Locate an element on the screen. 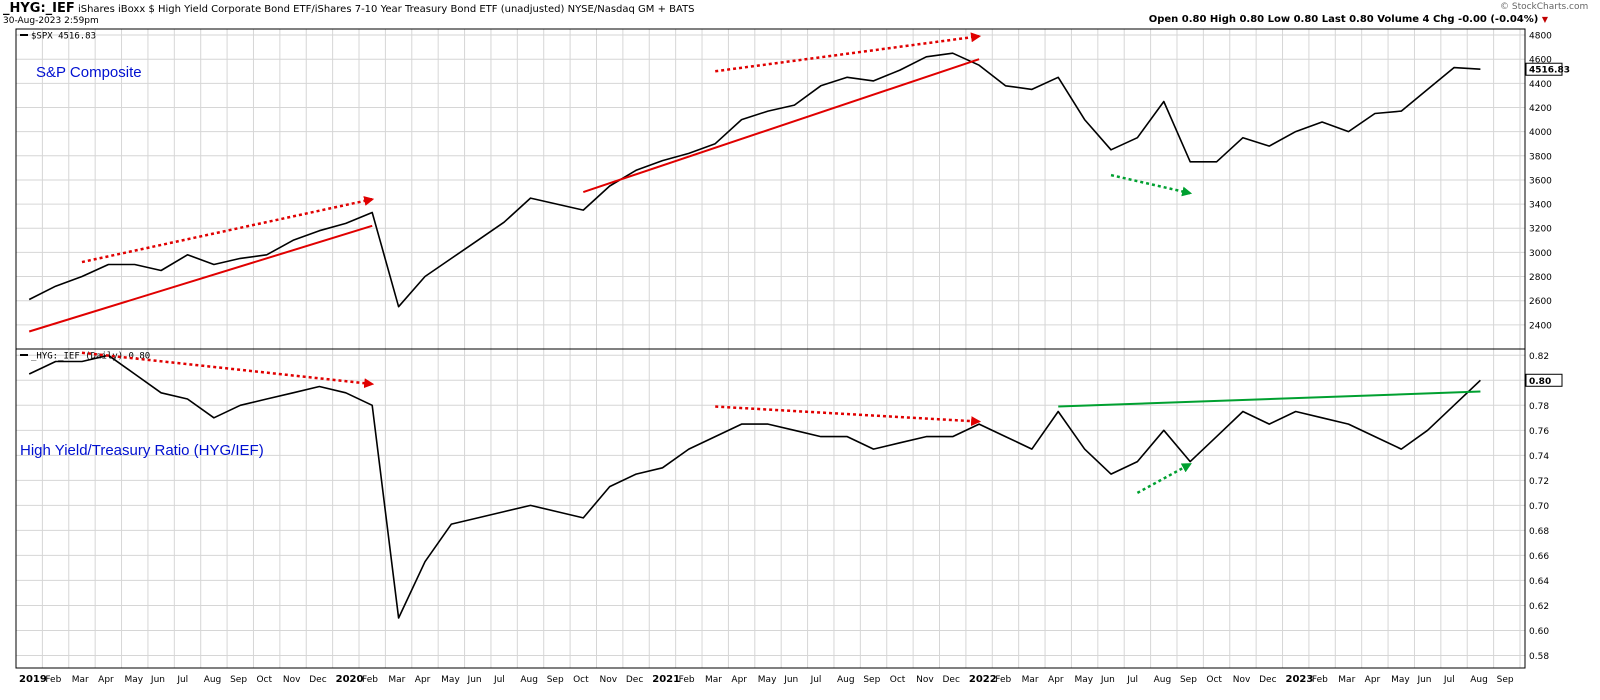 Image resolution: width=1600 pixels, height=700 pixels. x-tick-label: 2020 is located at coordinates (350, 679).